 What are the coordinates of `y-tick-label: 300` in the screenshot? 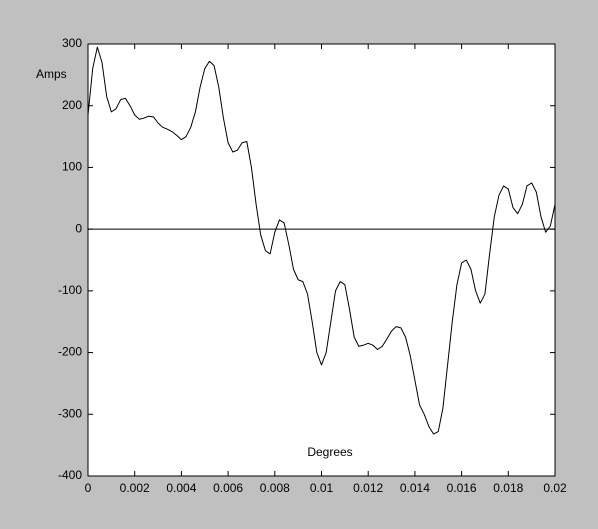 It's located at (72, 43).